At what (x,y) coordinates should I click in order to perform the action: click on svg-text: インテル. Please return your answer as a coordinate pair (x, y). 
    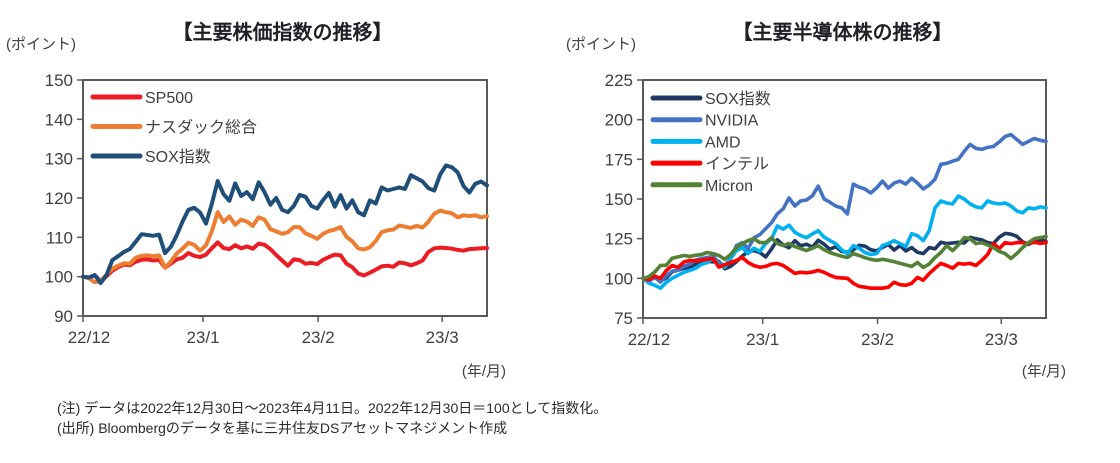
    Looking at the image, I should click on (737, 164).